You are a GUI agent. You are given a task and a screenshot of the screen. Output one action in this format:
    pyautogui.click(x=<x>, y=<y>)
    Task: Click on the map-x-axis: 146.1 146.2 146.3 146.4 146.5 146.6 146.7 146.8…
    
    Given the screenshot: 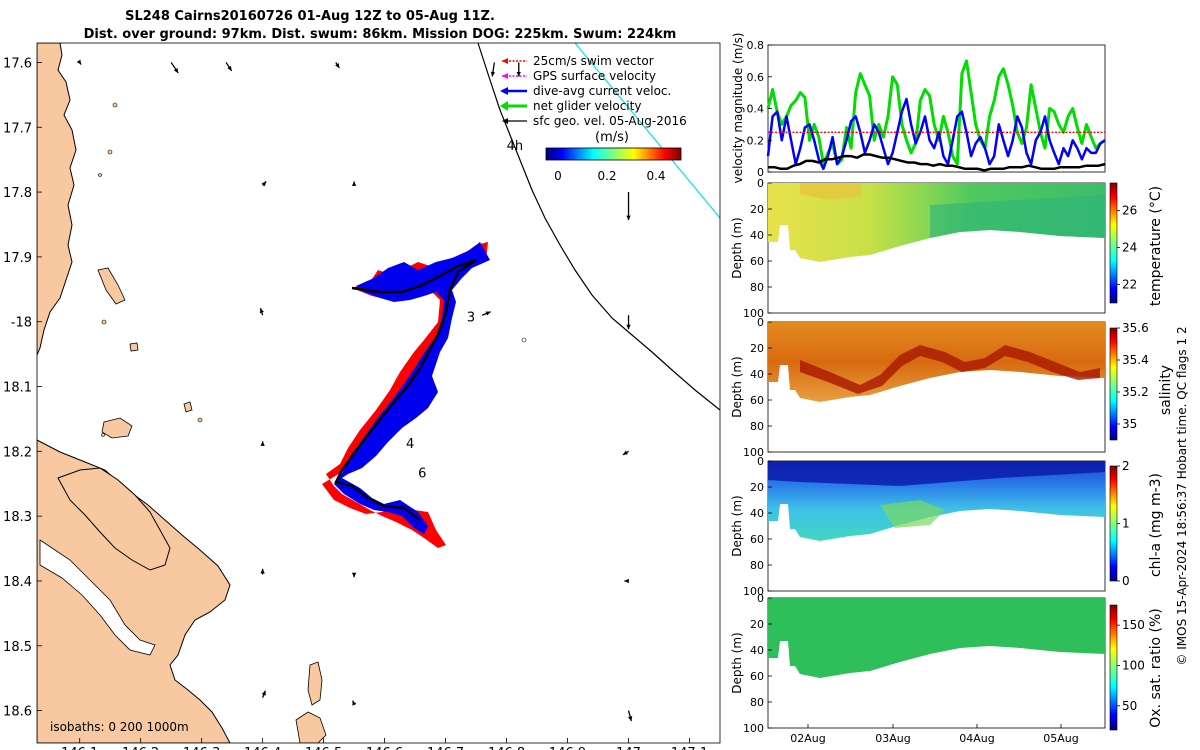 What is the action you would take?
    pyautogui.click(x=384, y=744)
    